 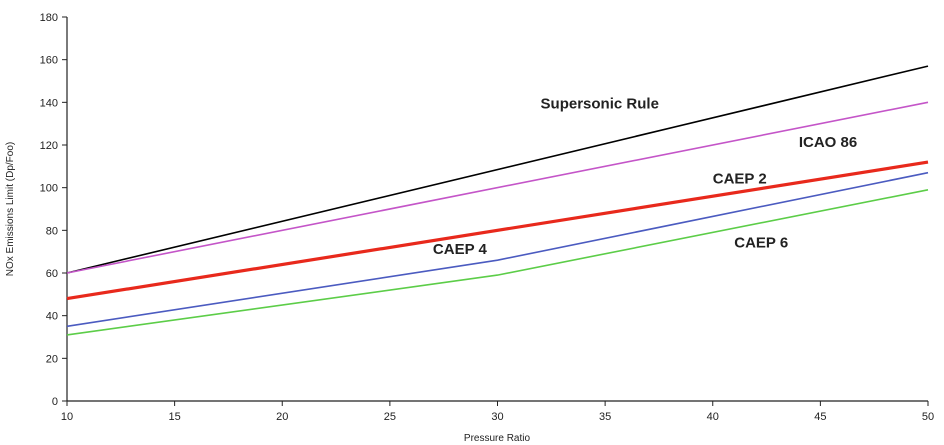 What do you see at coordinates (605, 417) in the screenshot?
I see `x-tick-label: 35` at bounding box center [605, 417].